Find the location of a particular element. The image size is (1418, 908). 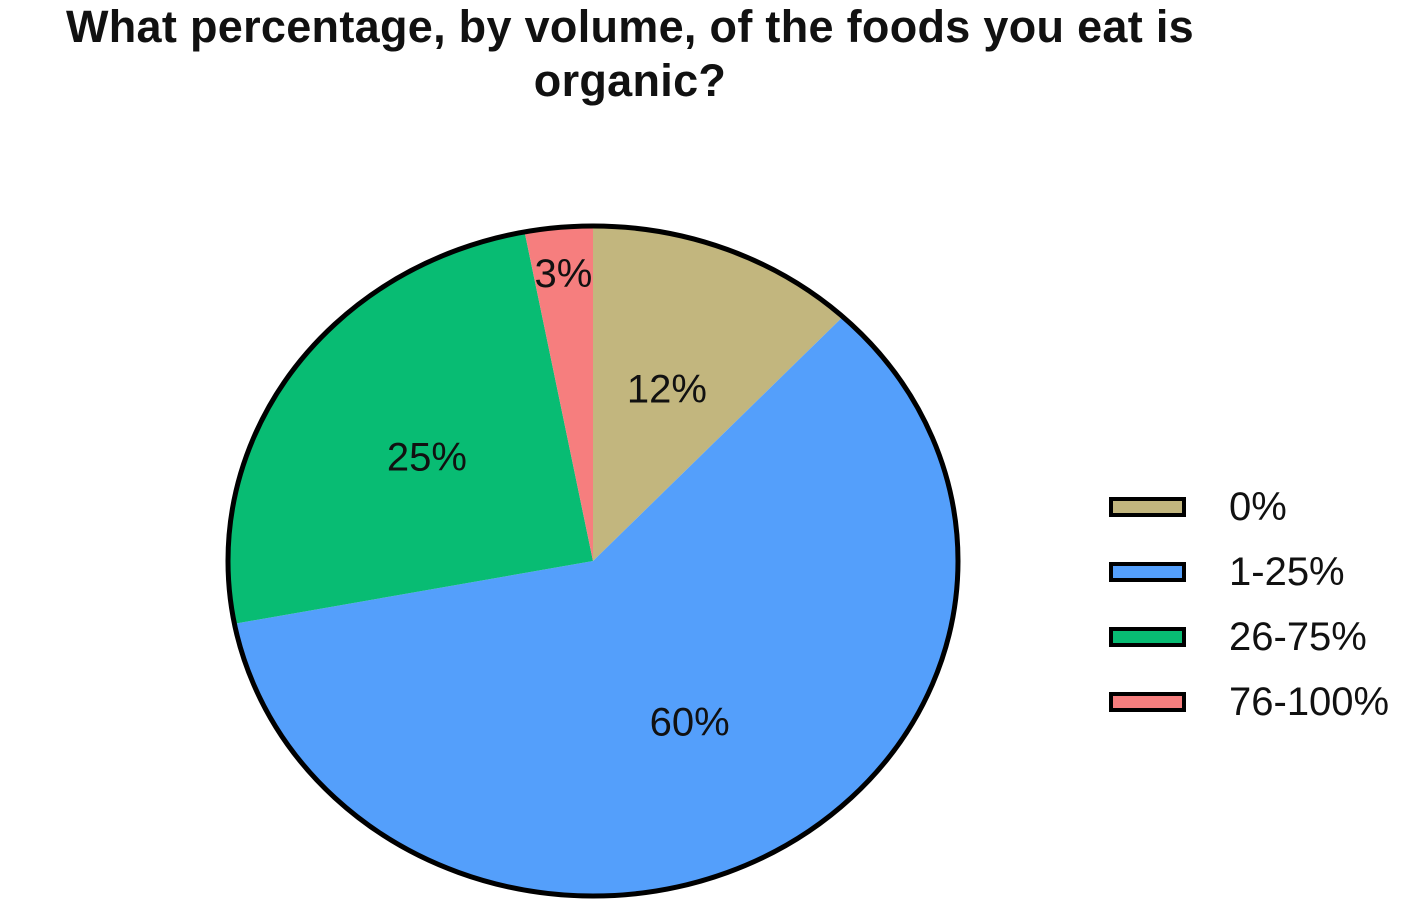

legend-label-0: 0% is located at coordinates (1258, 507).